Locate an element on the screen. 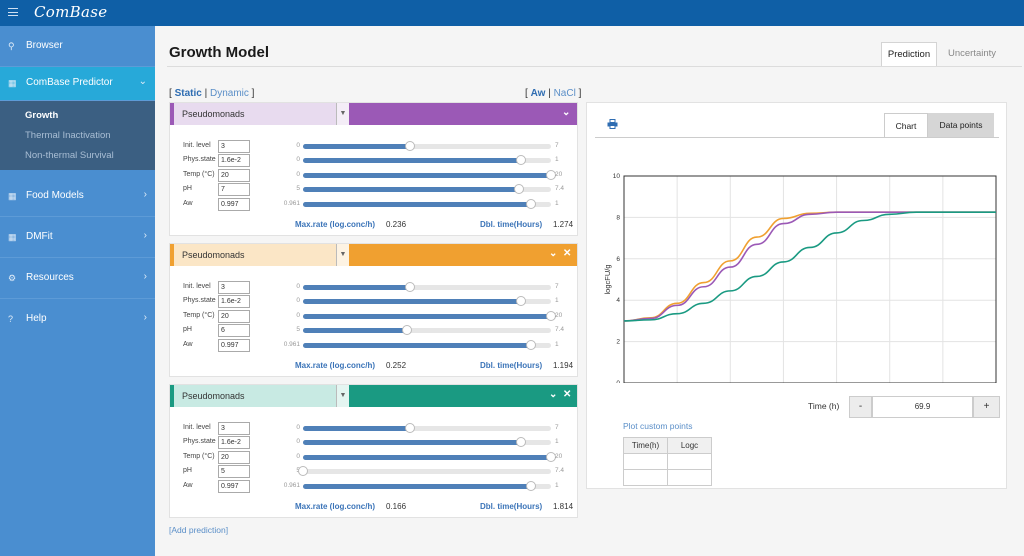  menu-icon is located at coordinates (13, 12).